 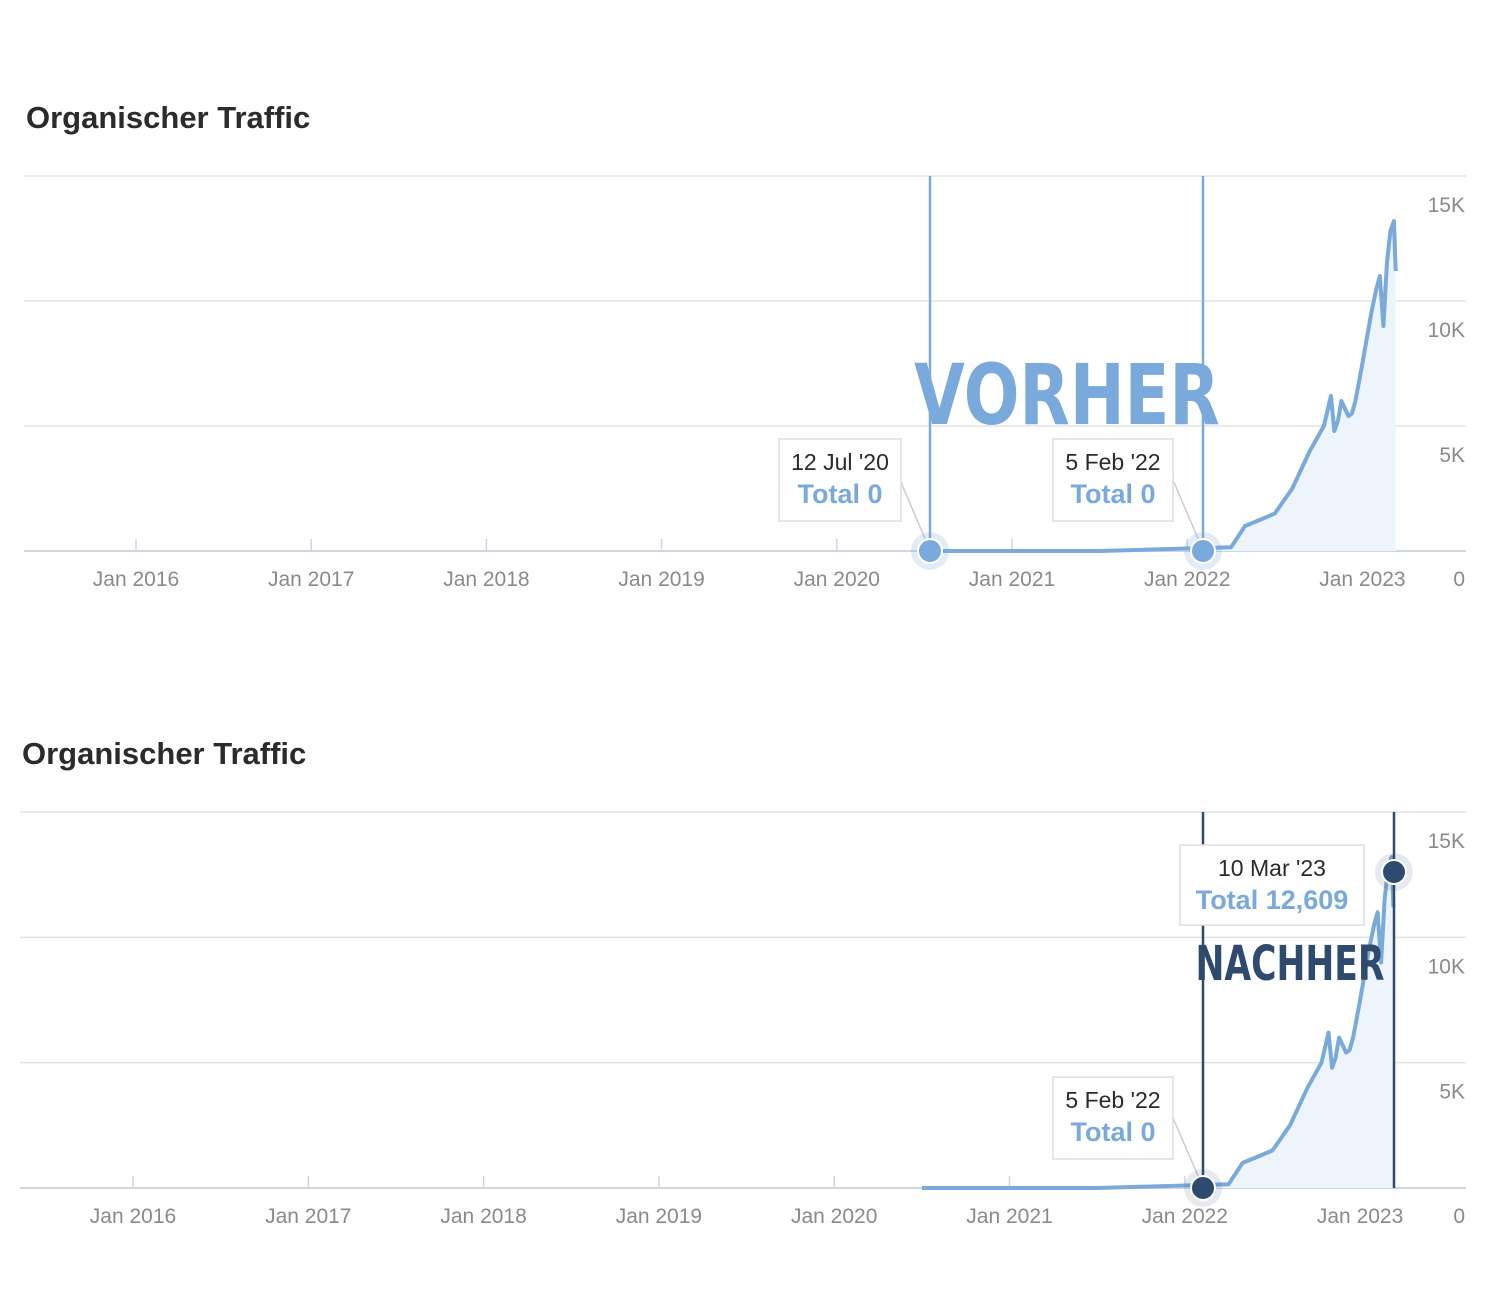 I want to click on tooltip-date: 10 Mar '23, so click(x=1272, y=868).